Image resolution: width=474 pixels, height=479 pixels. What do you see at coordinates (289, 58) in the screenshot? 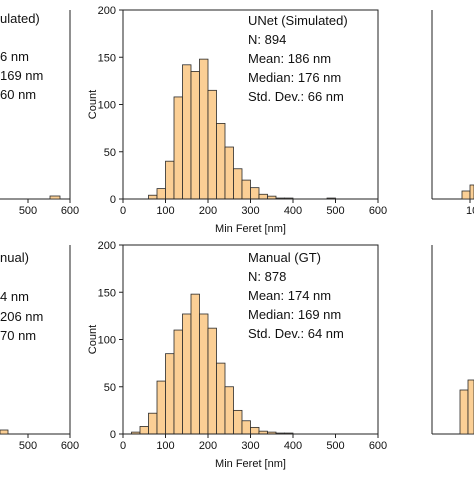
I see `stats-line: Mean: 186 nm` at bounding box center [289, 58].